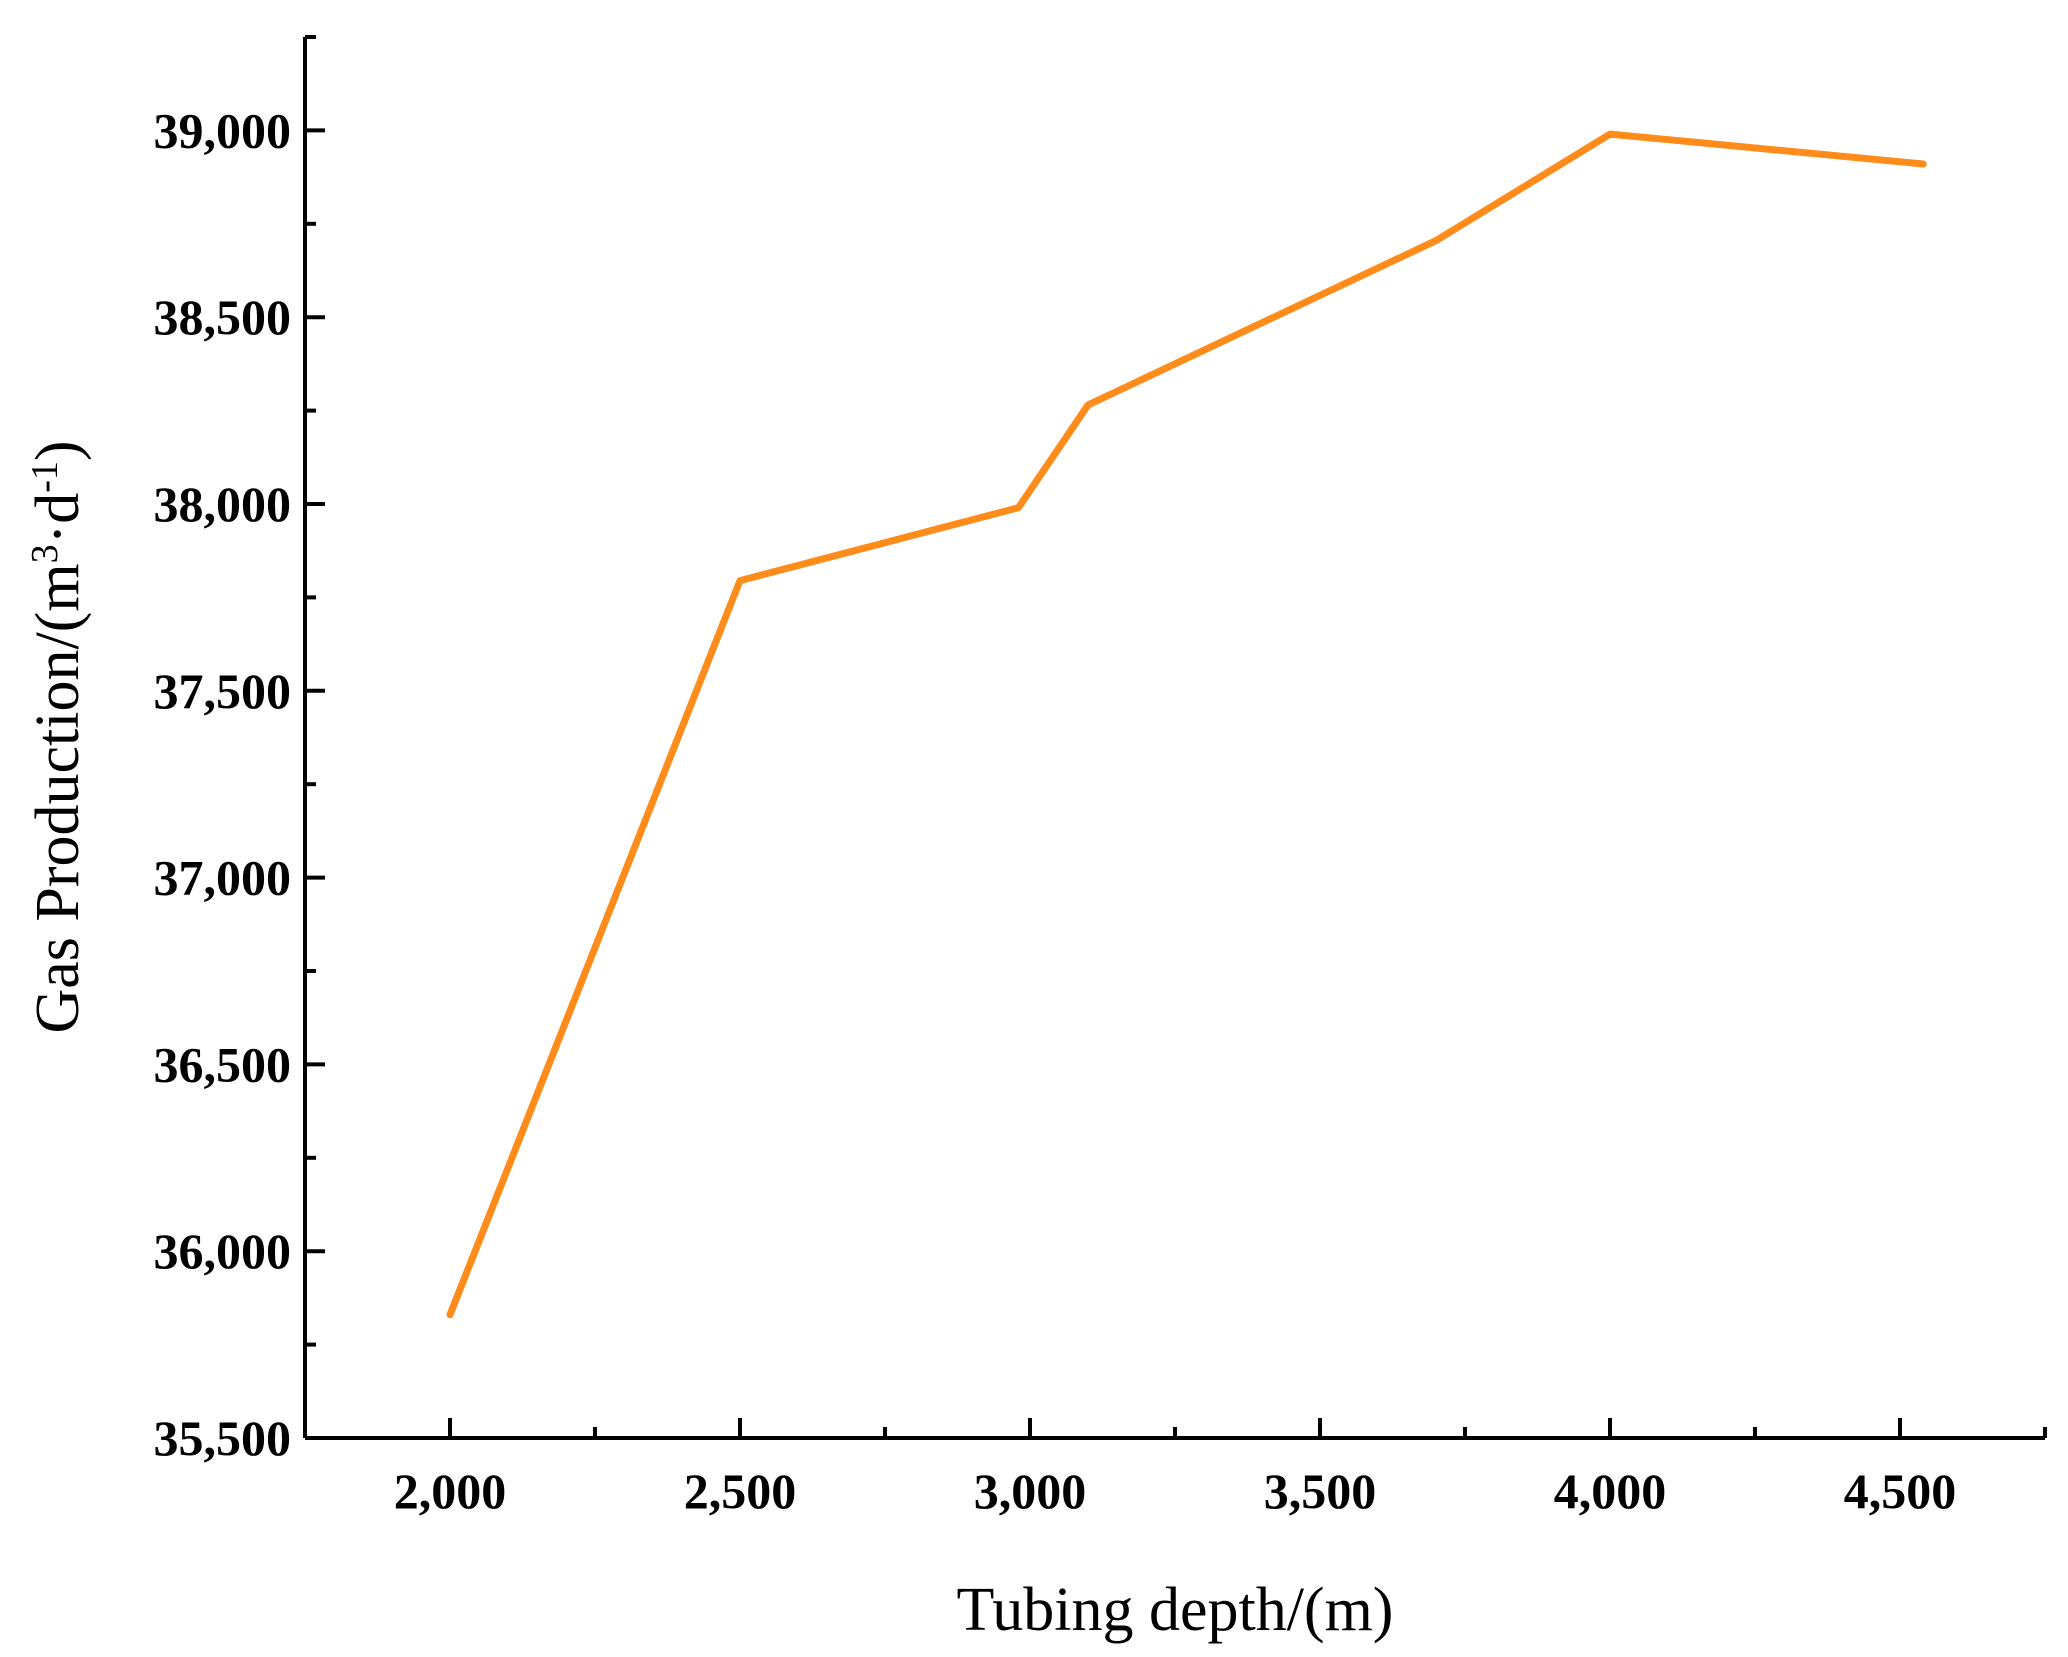 This screenshot has width=2068, height=1657. Describe the element at coordinates (223, 1438) in the screenshot. I see `y-tick-label: 35,500` at that location.